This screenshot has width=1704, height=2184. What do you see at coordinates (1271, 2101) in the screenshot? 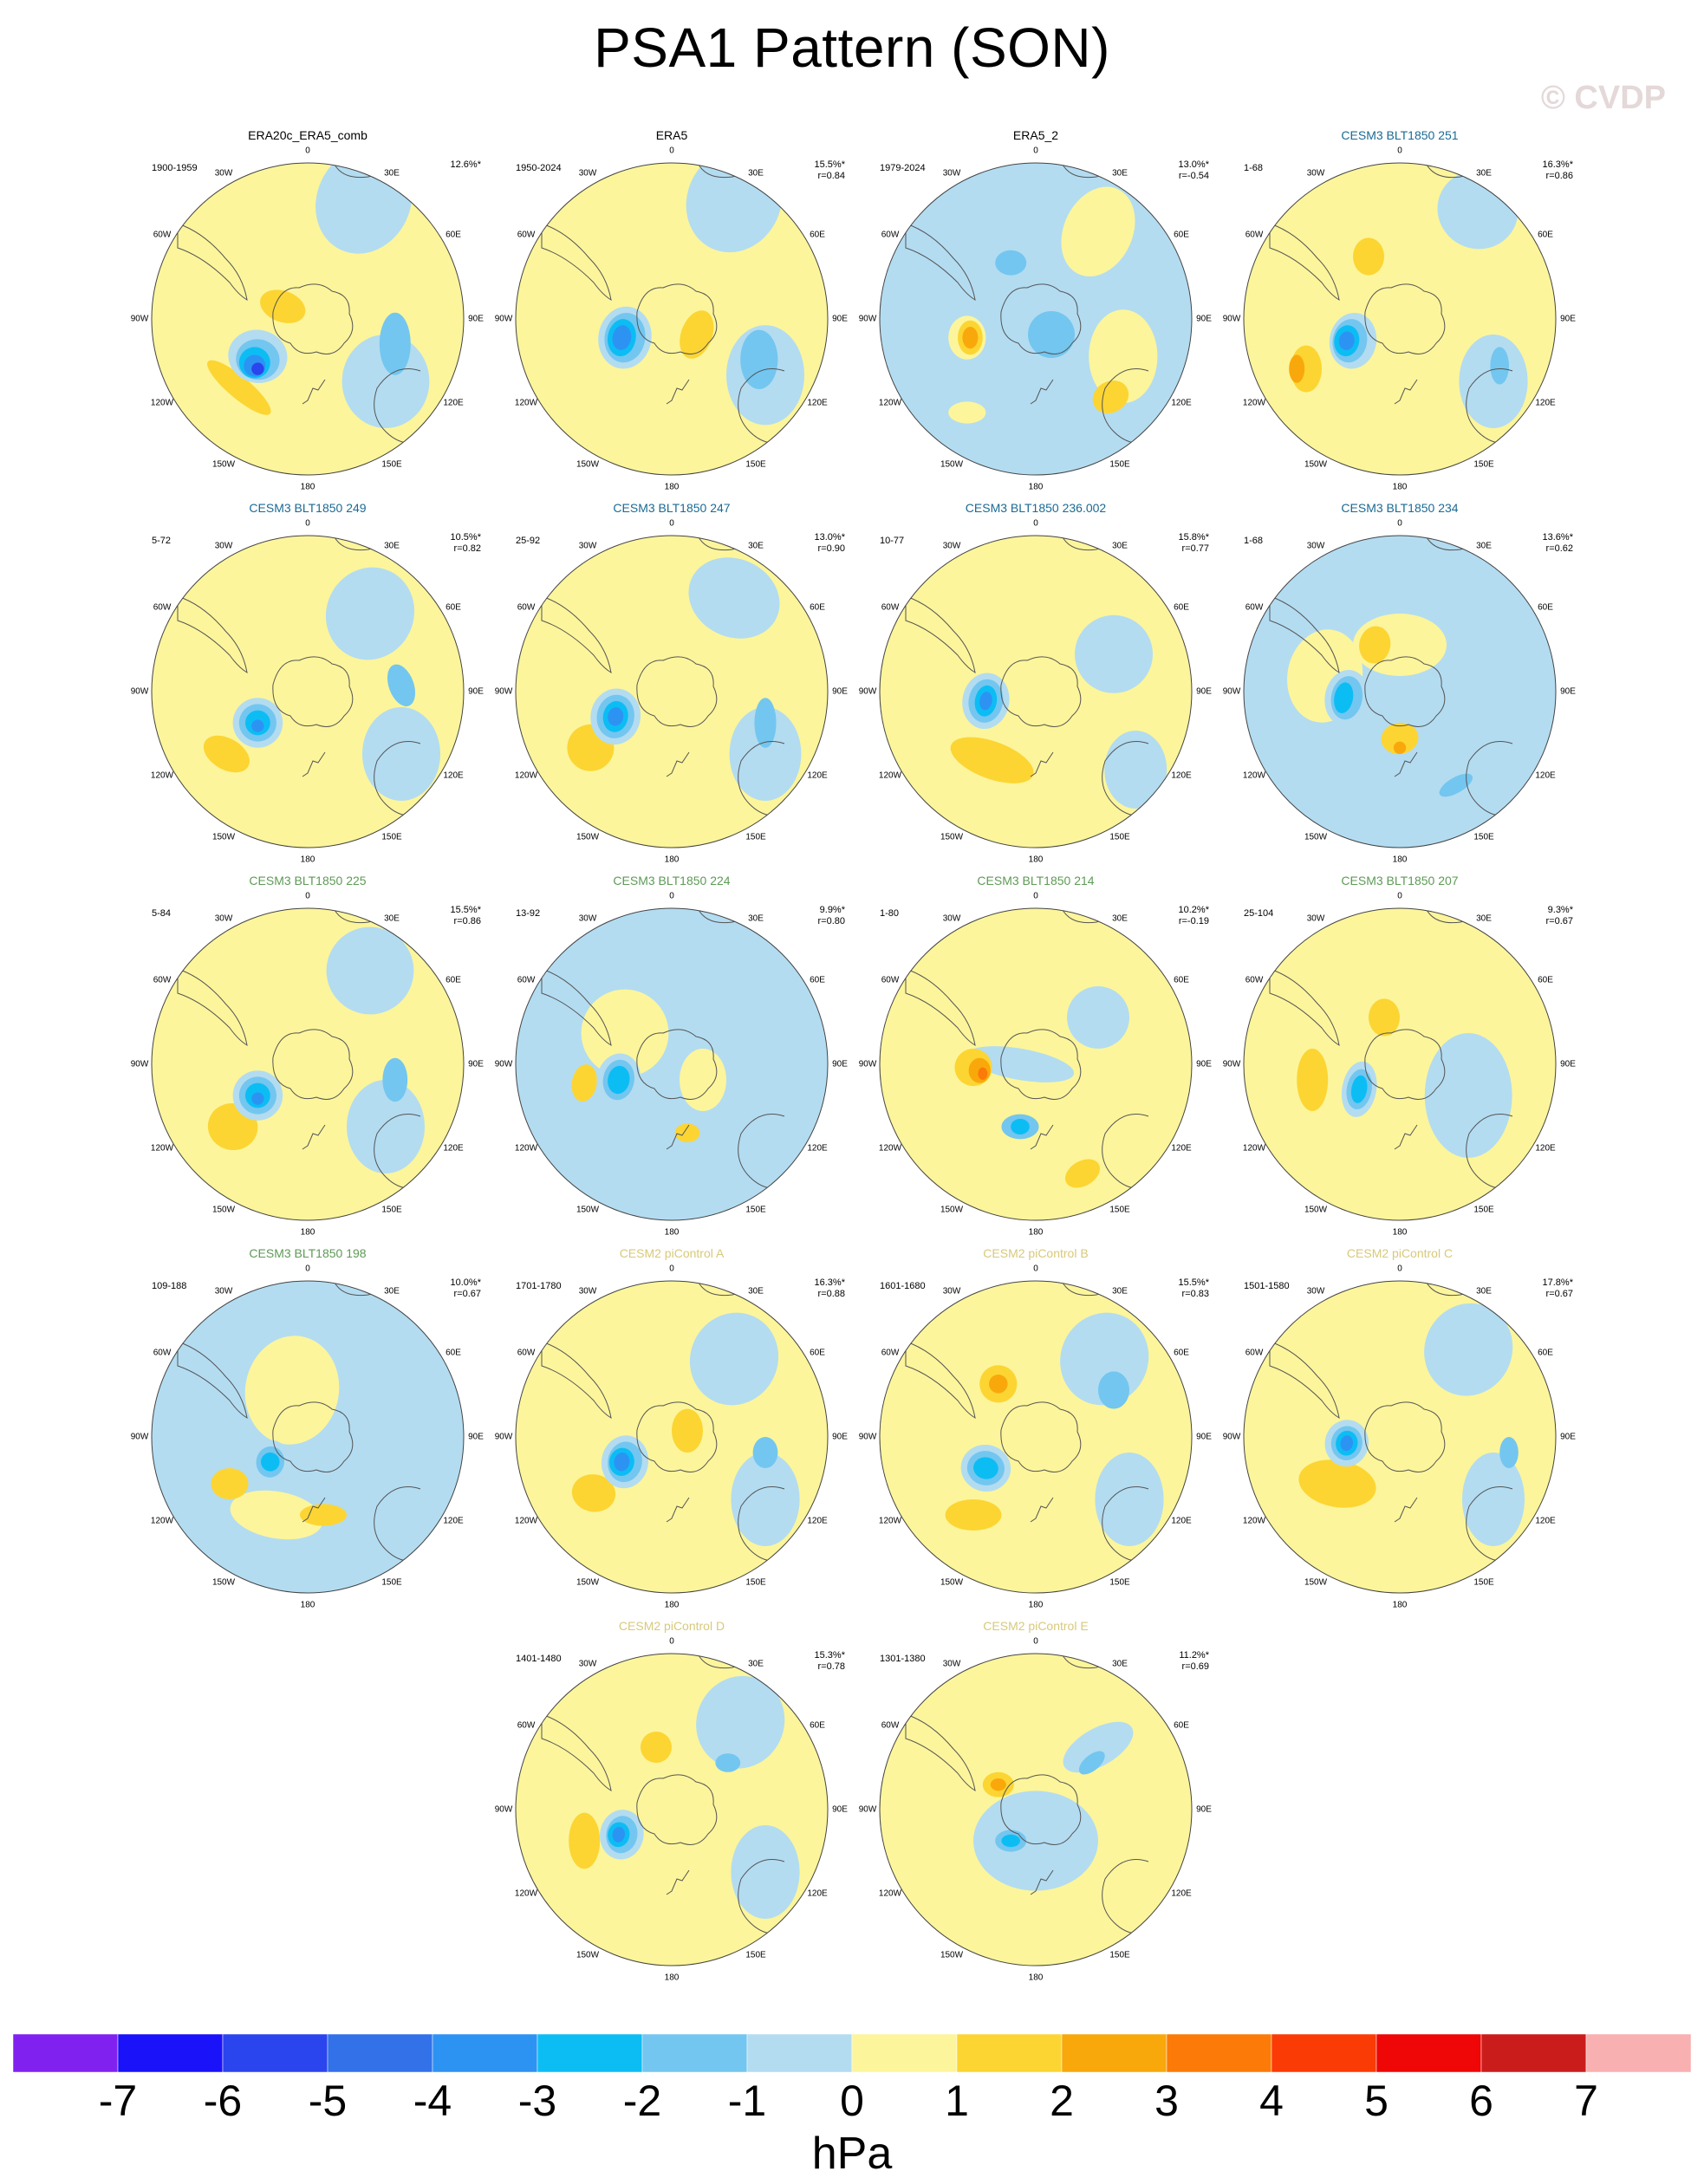
I see `colorbar-tick: 4` at bounding box center [1271, 2101].